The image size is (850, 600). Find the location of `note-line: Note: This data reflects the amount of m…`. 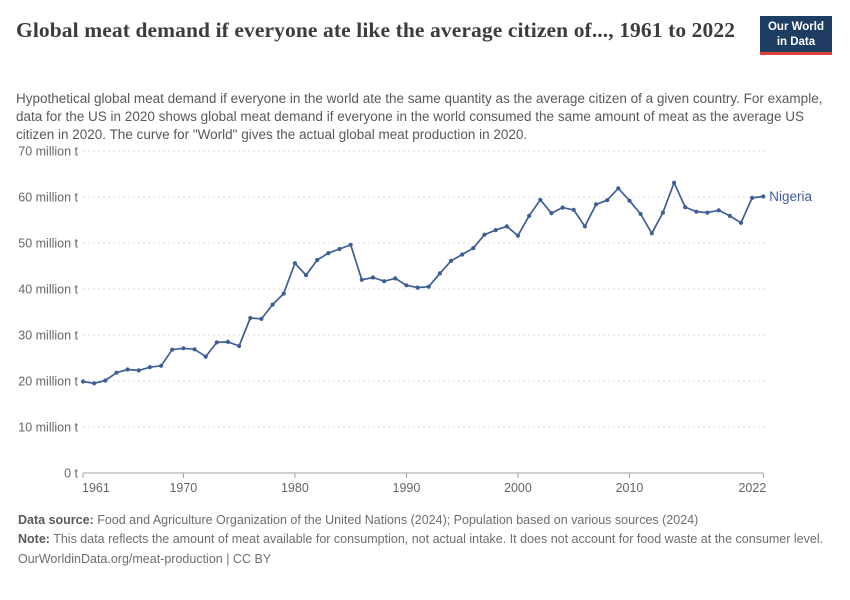

note-line: Note: This data reflects the amount of m… is located at coordinates (426, 539).